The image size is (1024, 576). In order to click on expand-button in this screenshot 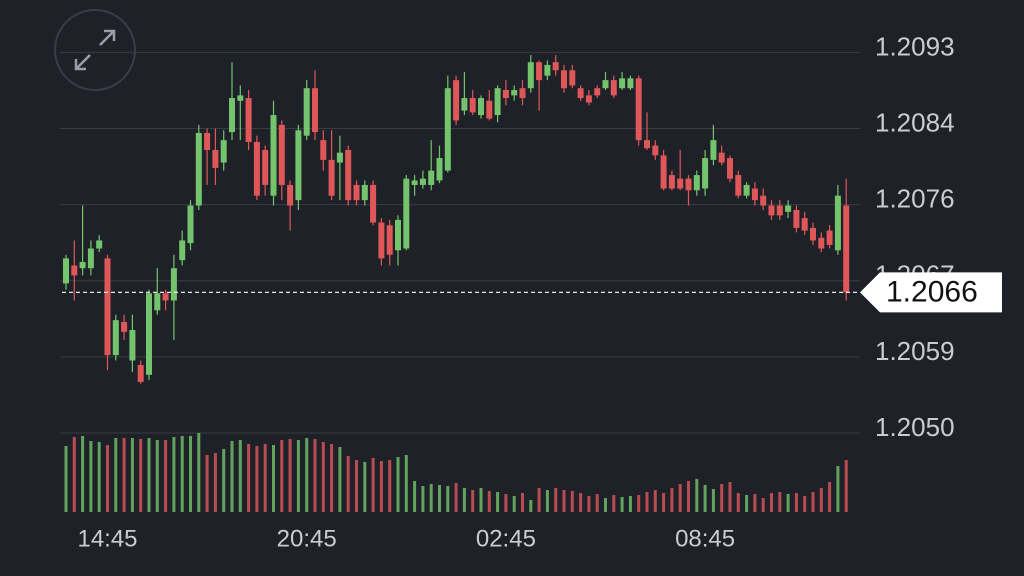, I will do `click(95, 50)`.